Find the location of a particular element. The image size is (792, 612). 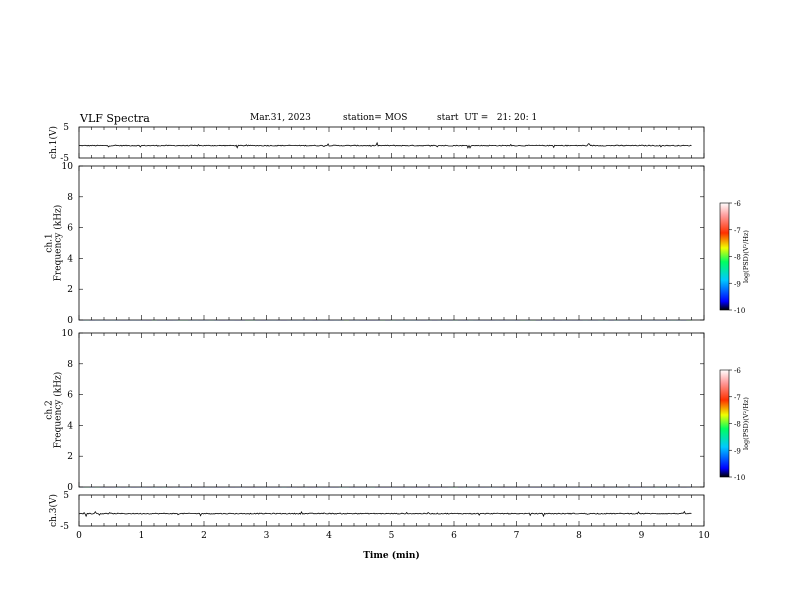

y-axis-label: ch.1(V) is located at coordinates (53, 142).